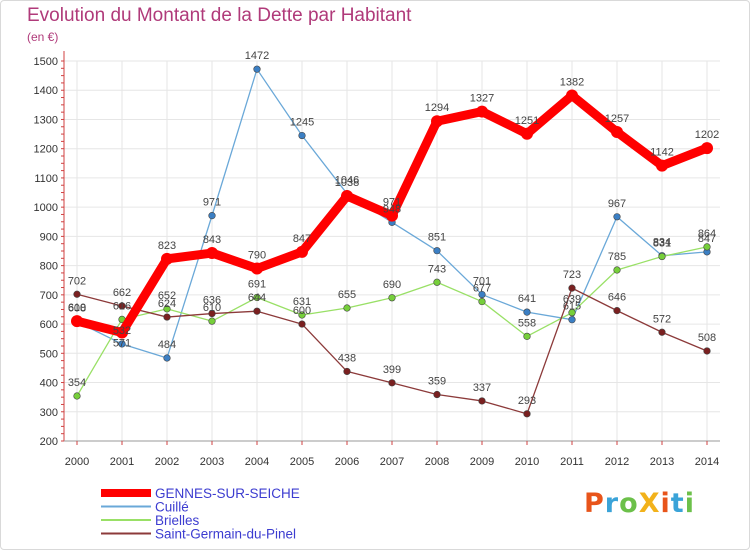 This screenshot has width=750, height=550. Describe the element at coordinates (482, 289) in the screenshot. I see `data-label: 677` at that location.